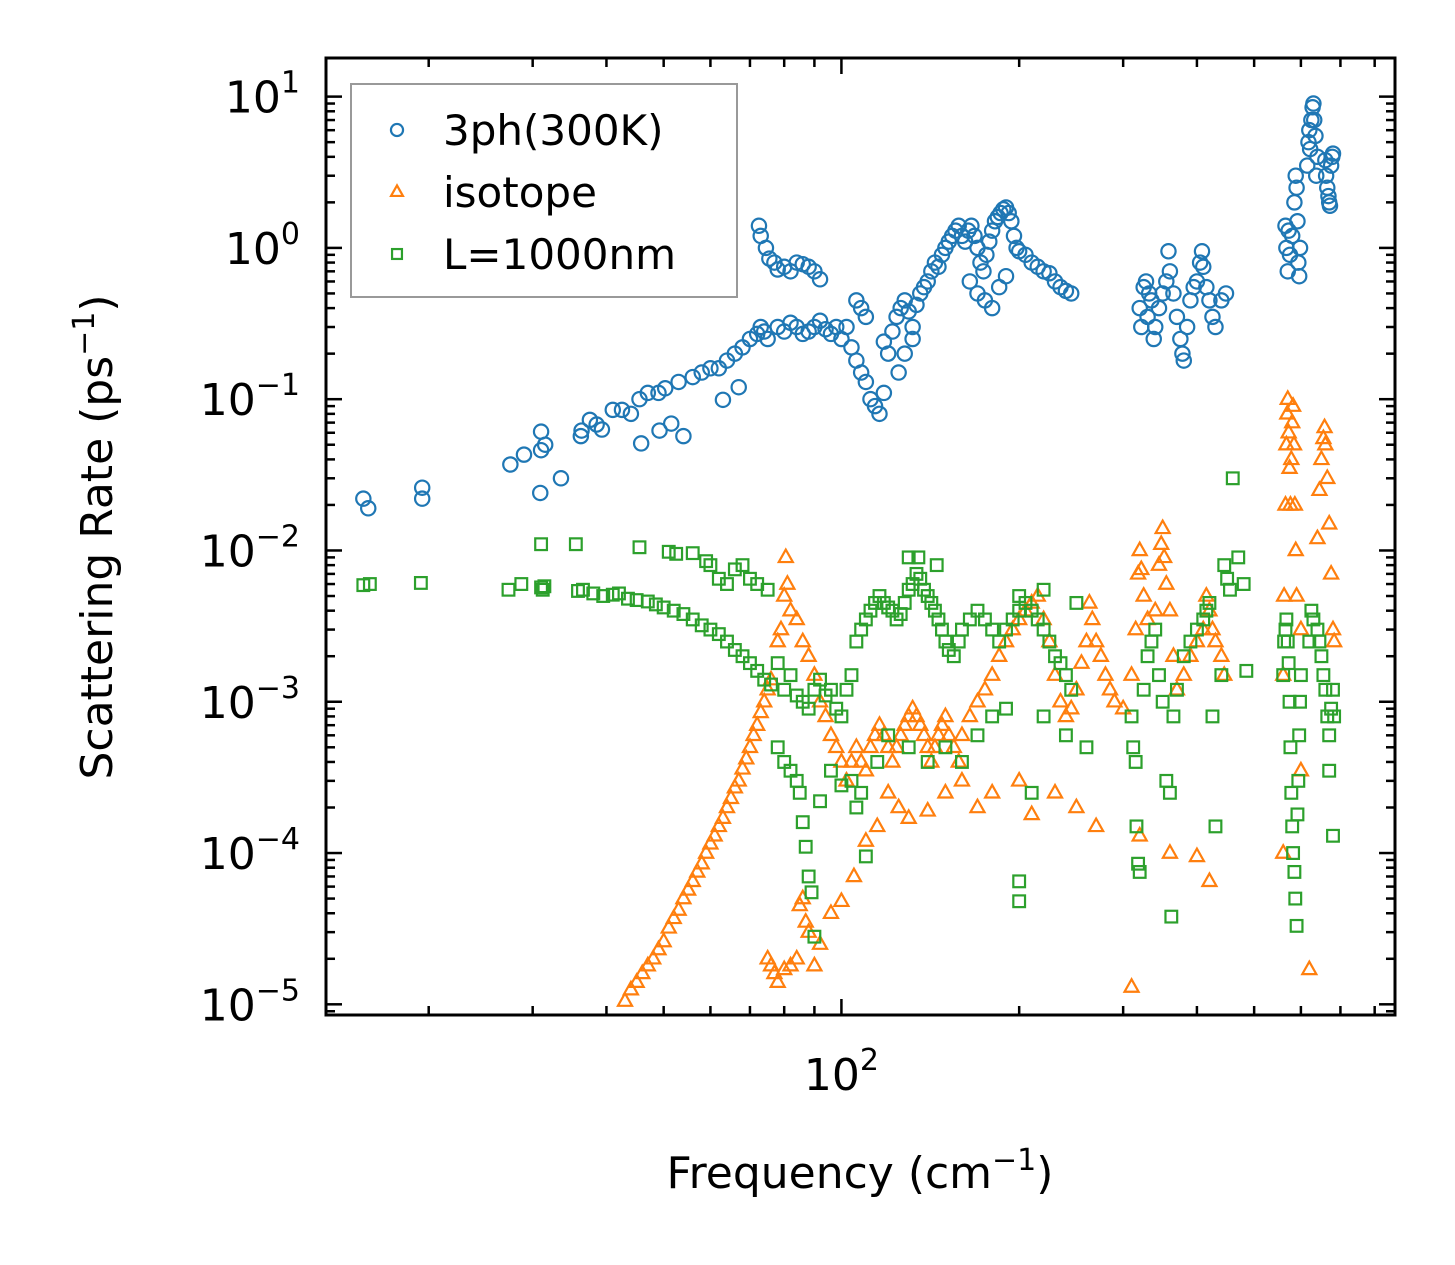 The image size is (1455, 1265). I want to click on y-tick-label: 10⁻¹, so click(250, 397).